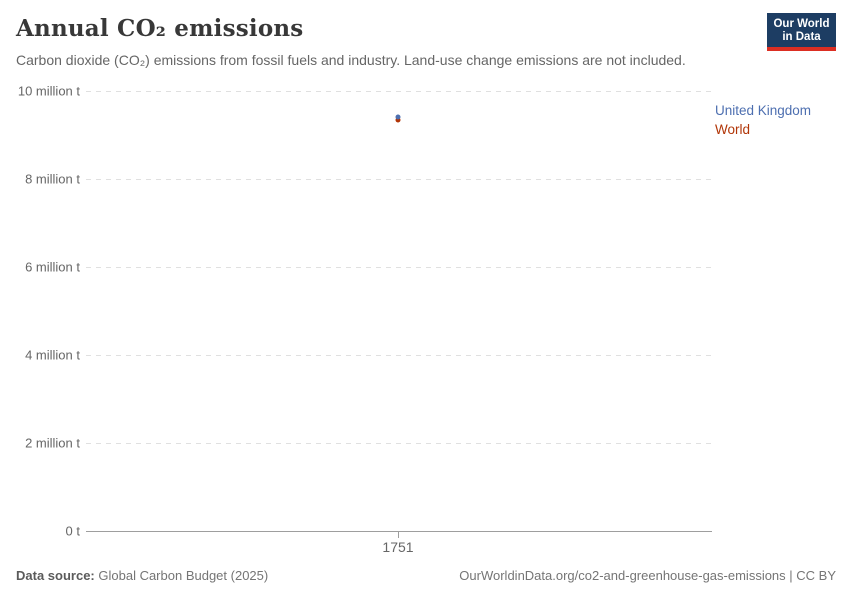  Describe the element at coordinates (398, 535) in the screenshot. I see `x-axis-tick` at that location.